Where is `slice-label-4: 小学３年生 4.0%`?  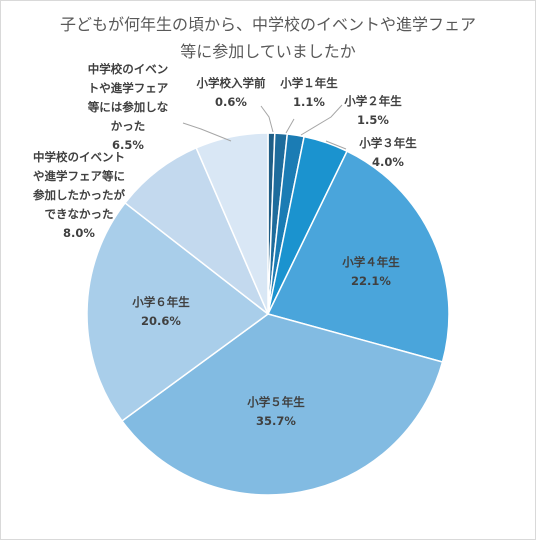 slice-label-4: 小学３年生 4.0% is located at coordinates (387, 152).